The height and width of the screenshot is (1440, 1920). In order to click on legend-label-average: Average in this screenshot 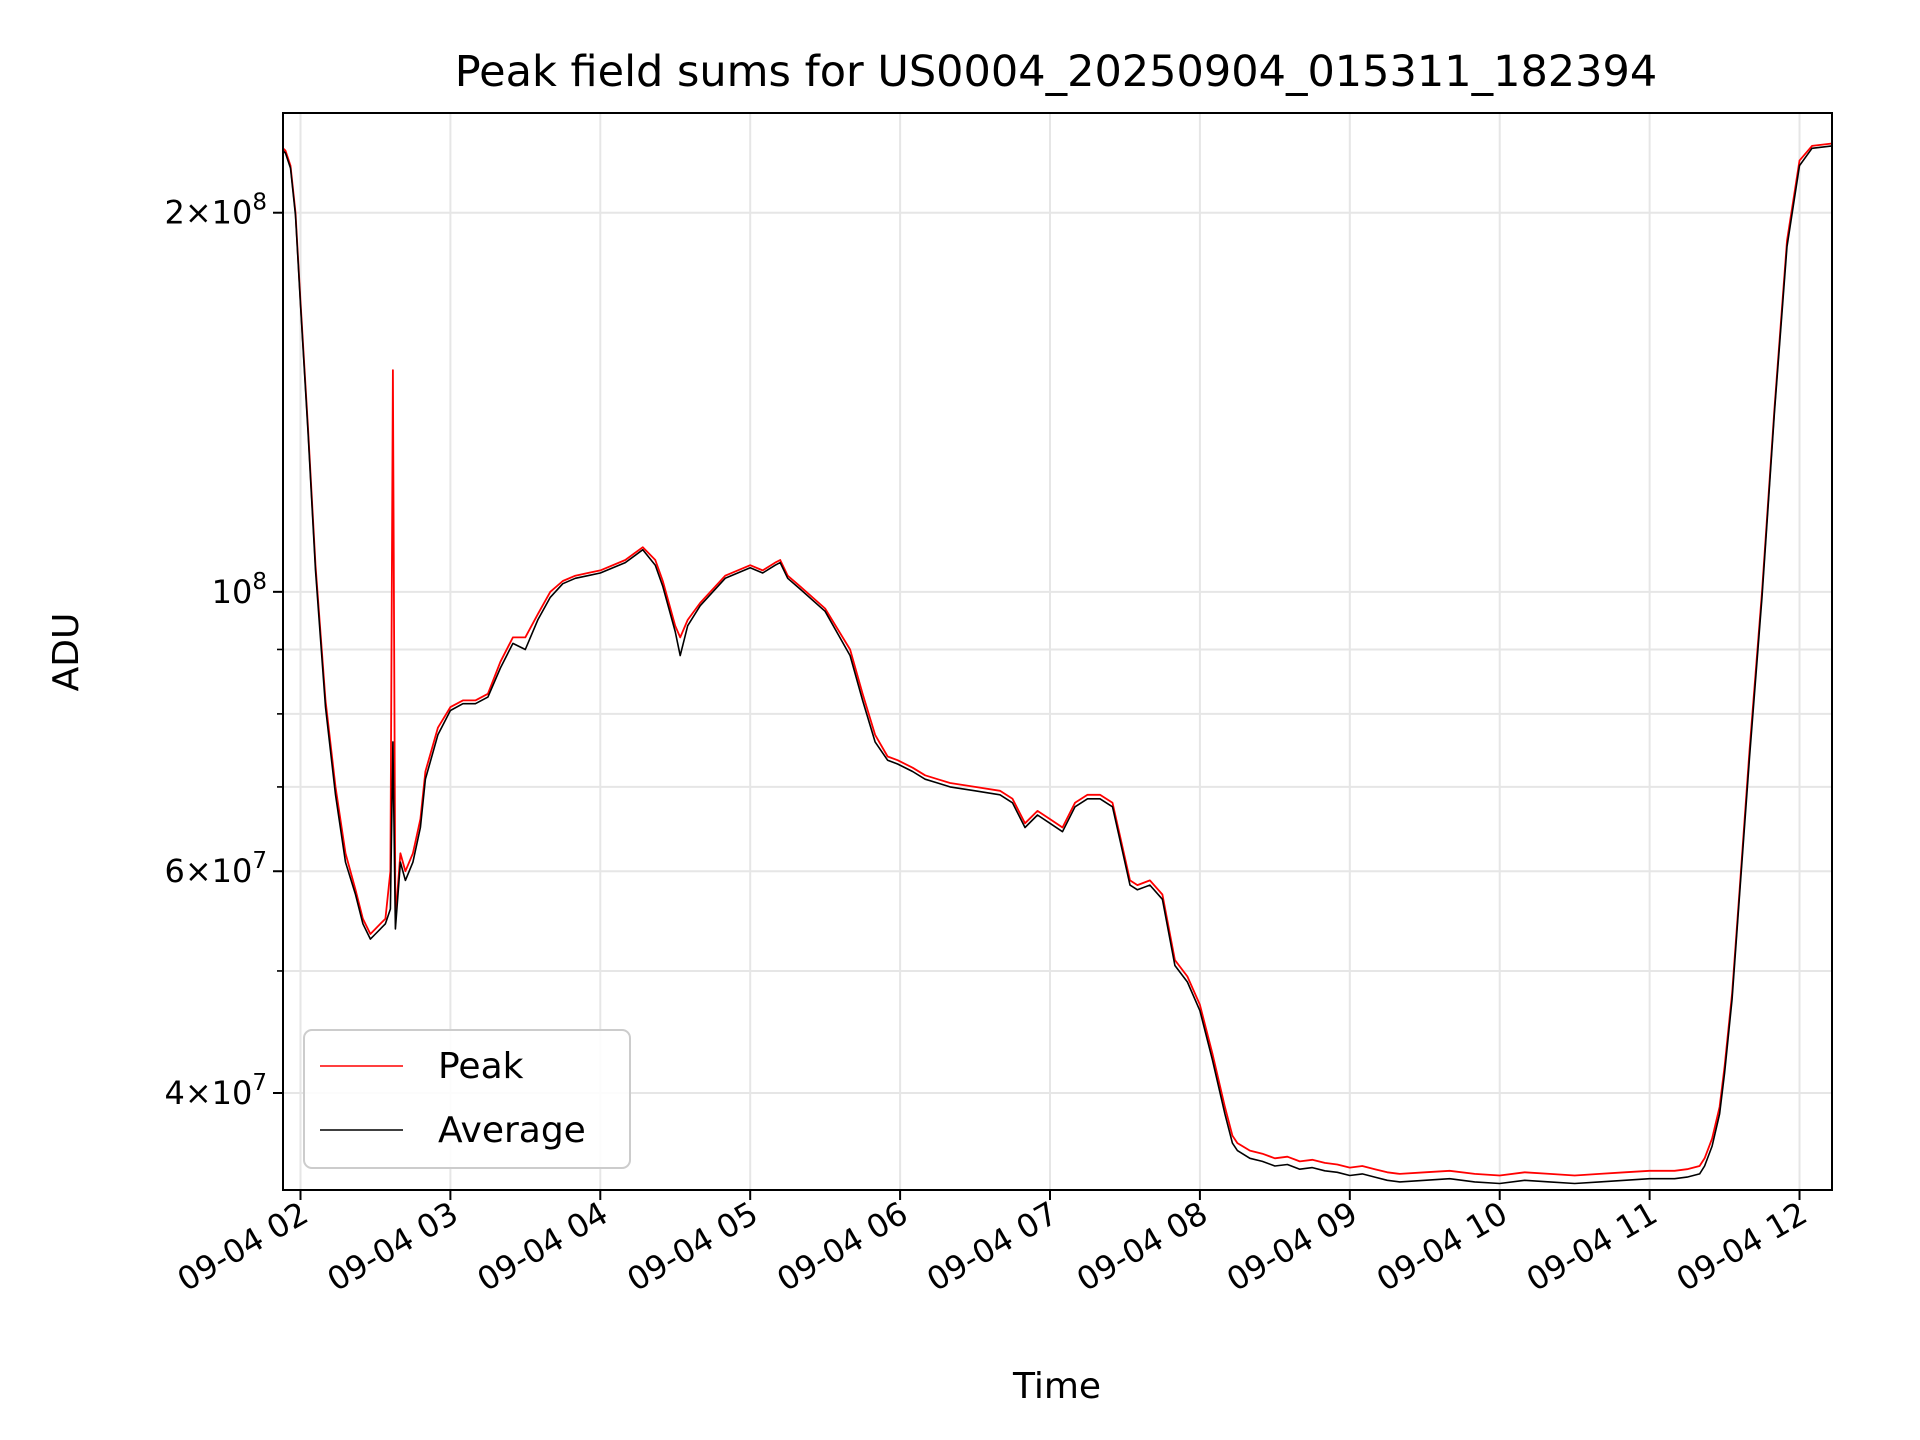, I will do `click(512, 1130)`.